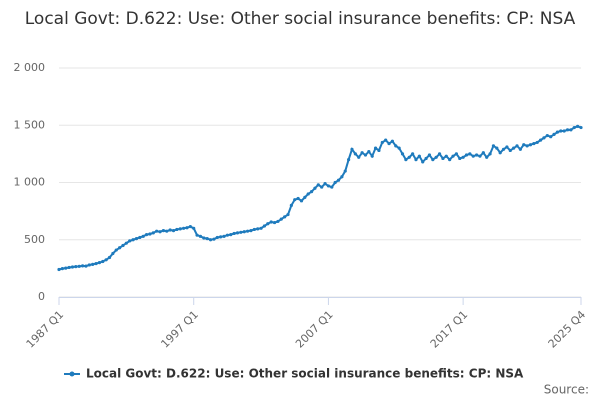  I want to click on source: Source:, so click(566, 390).